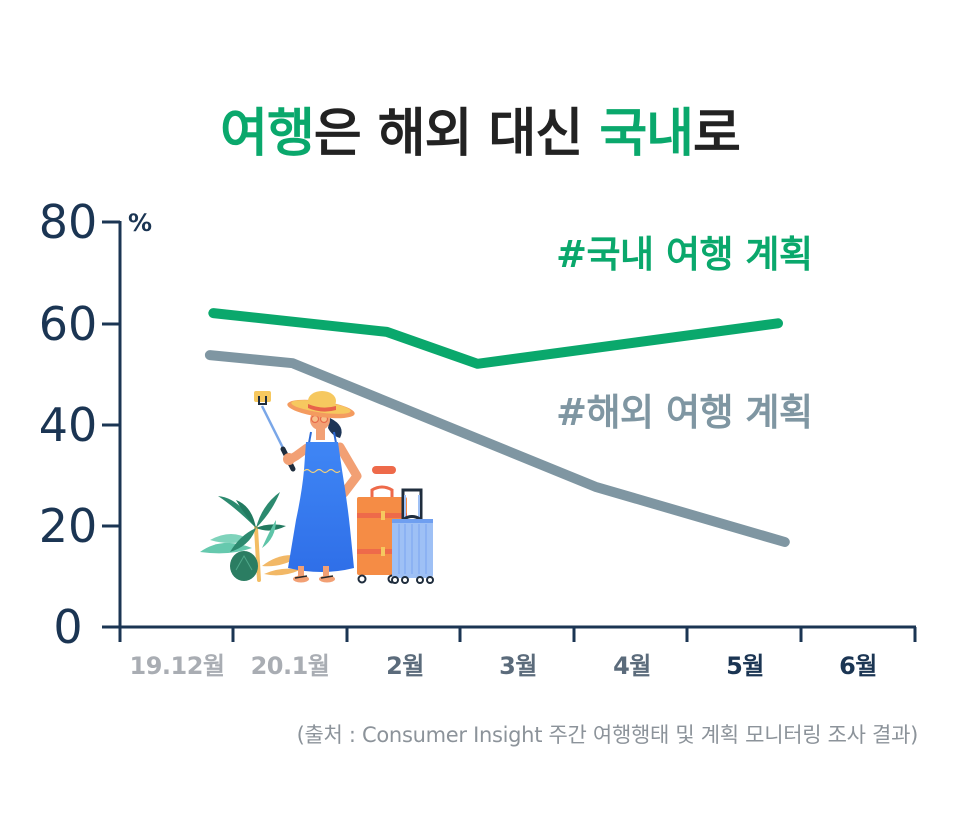 The image size is (960, 824). What do you see at coordinates (111, 374) in the screenshot?
I see `y-ticks` at bounding box center [111, 374].